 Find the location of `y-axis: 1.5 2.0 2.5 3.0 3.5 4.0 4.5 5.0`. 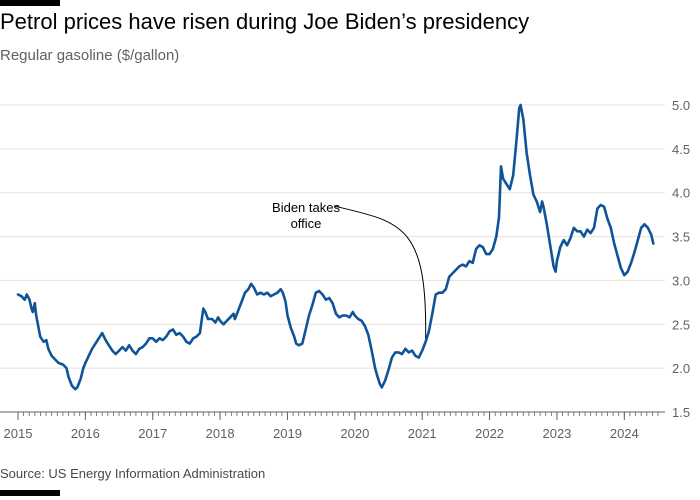

y-axis: 1.5 2.0 2.5 3.0 3.5 4.0 4.5 5.0 is located at coordinates (681, 259).